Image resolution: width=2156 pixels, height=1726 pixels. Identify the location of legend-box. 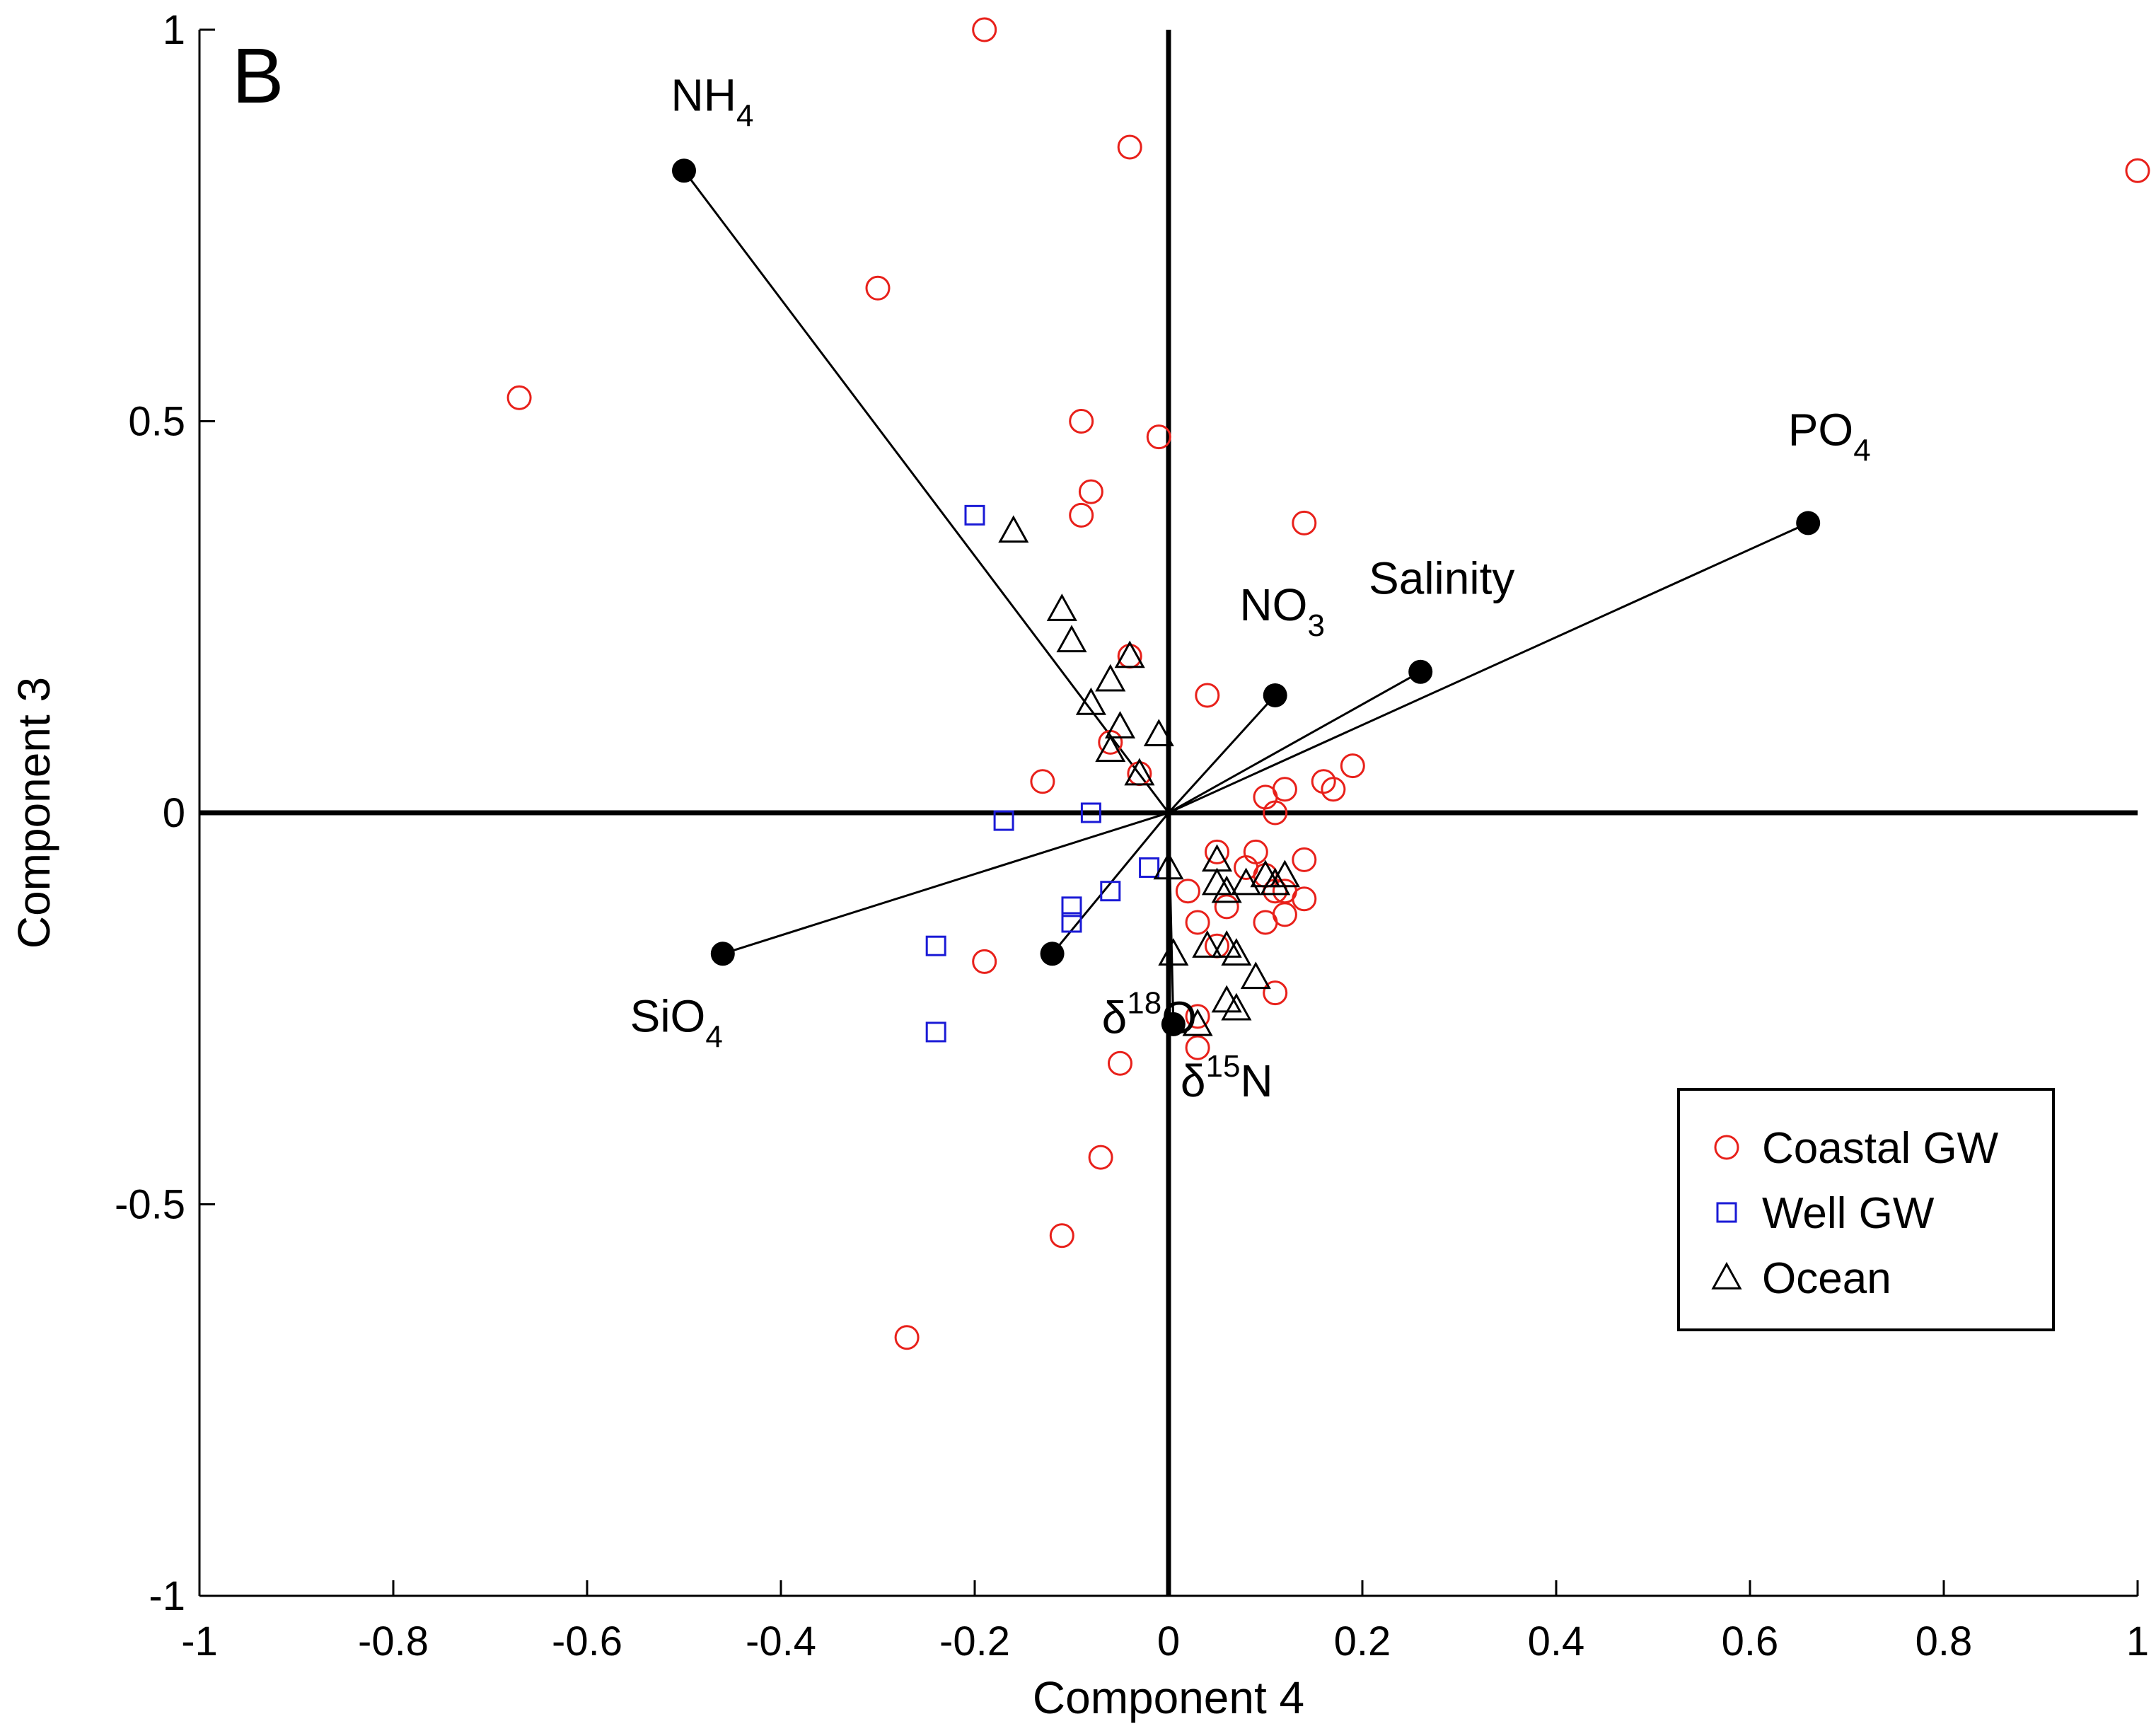
(1866, 1209).